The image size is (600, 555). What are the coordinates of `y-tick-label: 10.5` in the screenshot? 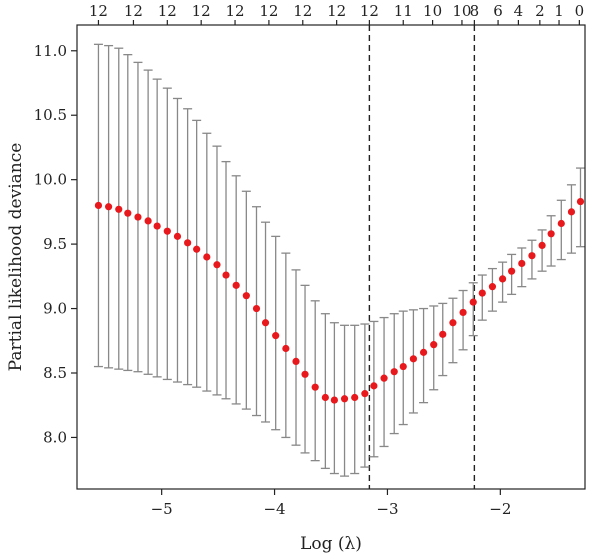 It's located at (50, 115).